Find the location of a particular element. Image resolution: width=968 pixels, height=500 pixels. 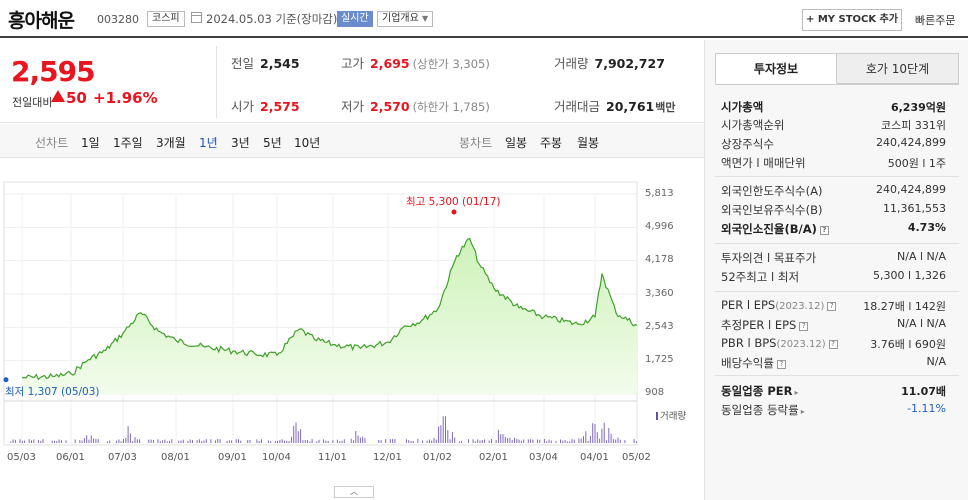

period-10y: 10년 is located at coordinates (307, 143).